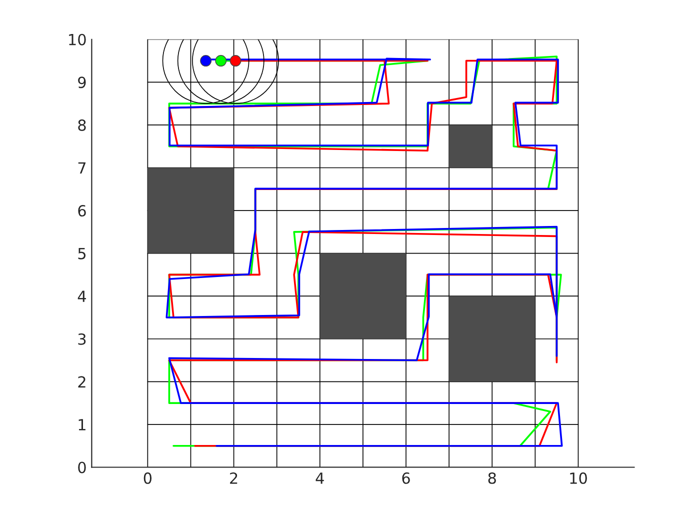  Describe the element at coordinates (82, 168) in the screenshot. I see `y-tick-label: 7` at that location.